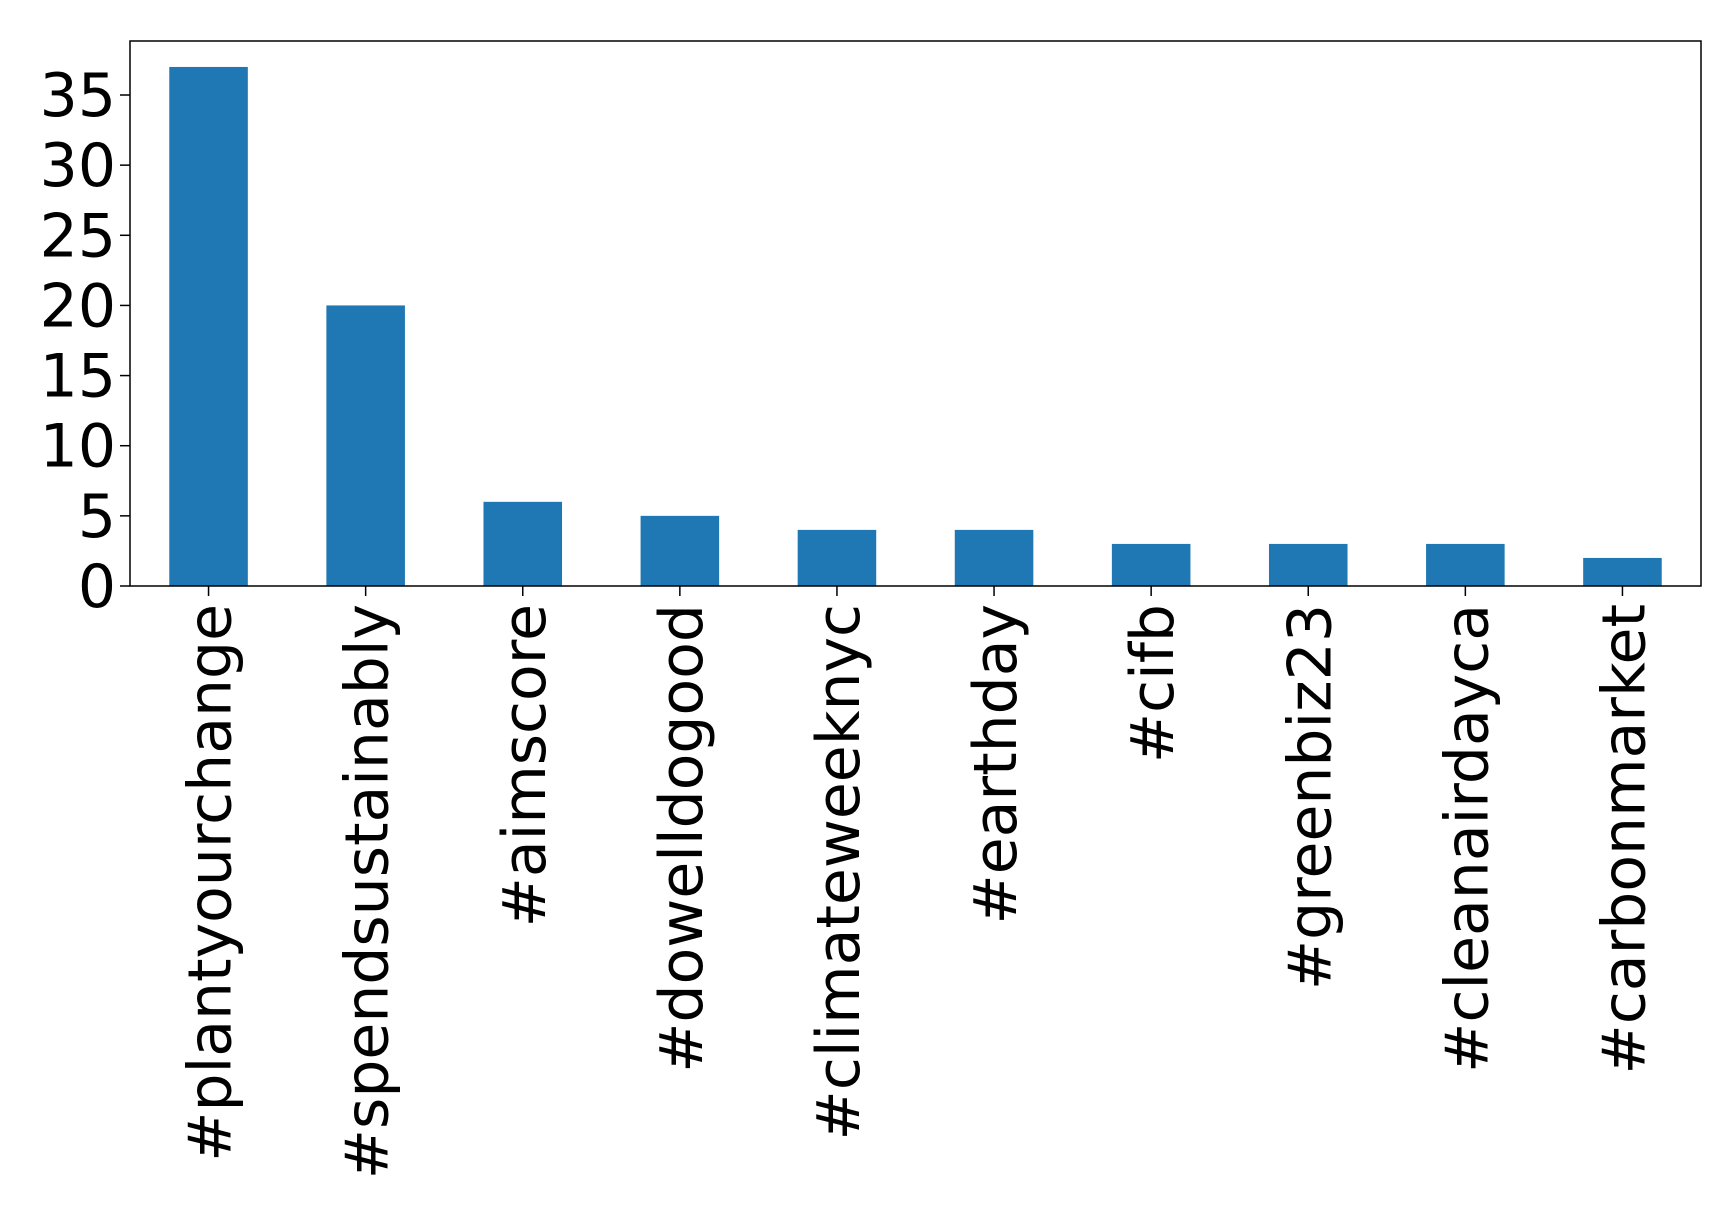 The height and width of the screenshot is (1231, 1719). Describe the element at coordinates (208, 326) in the screenshot. I see `bar-plantyourchange` at that location.